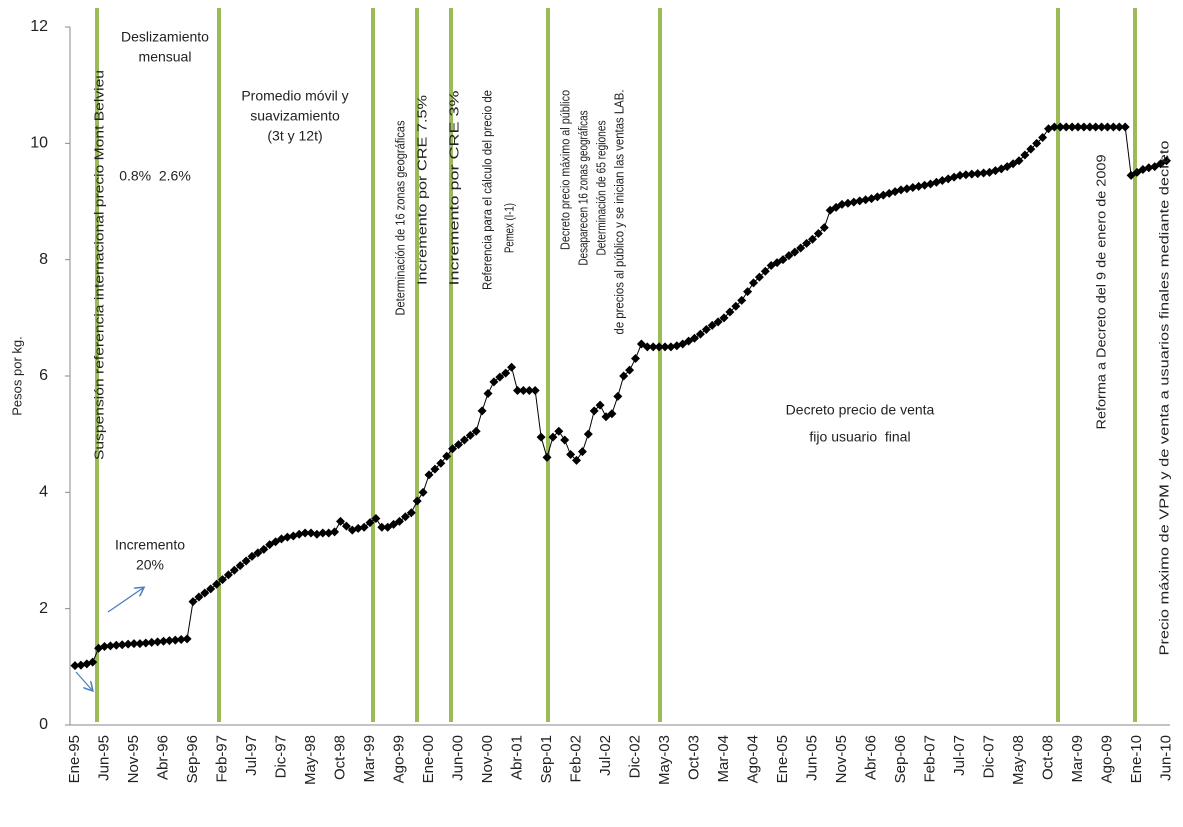  Describe the element at coordinates (310, 760) in the screenshot. I see `x-tick-label: May-98` at that location.